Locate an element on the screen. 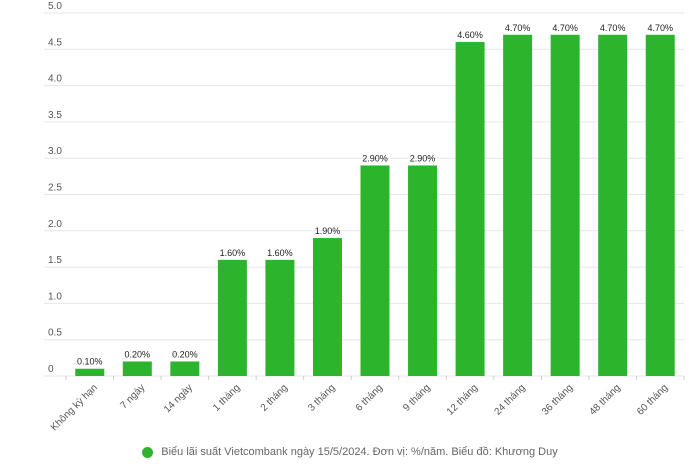  x-tick-label: 36 tháng is located at coordinates (557, 399).